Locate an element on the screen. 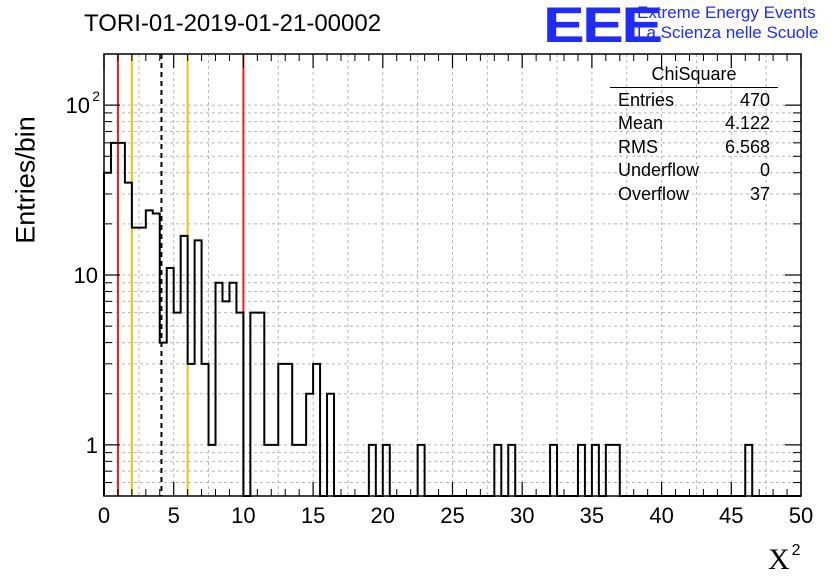 This screenshot has width=836, height=577. stats-row-underflow: Underflow 0 is located at coordinates (694, 171).